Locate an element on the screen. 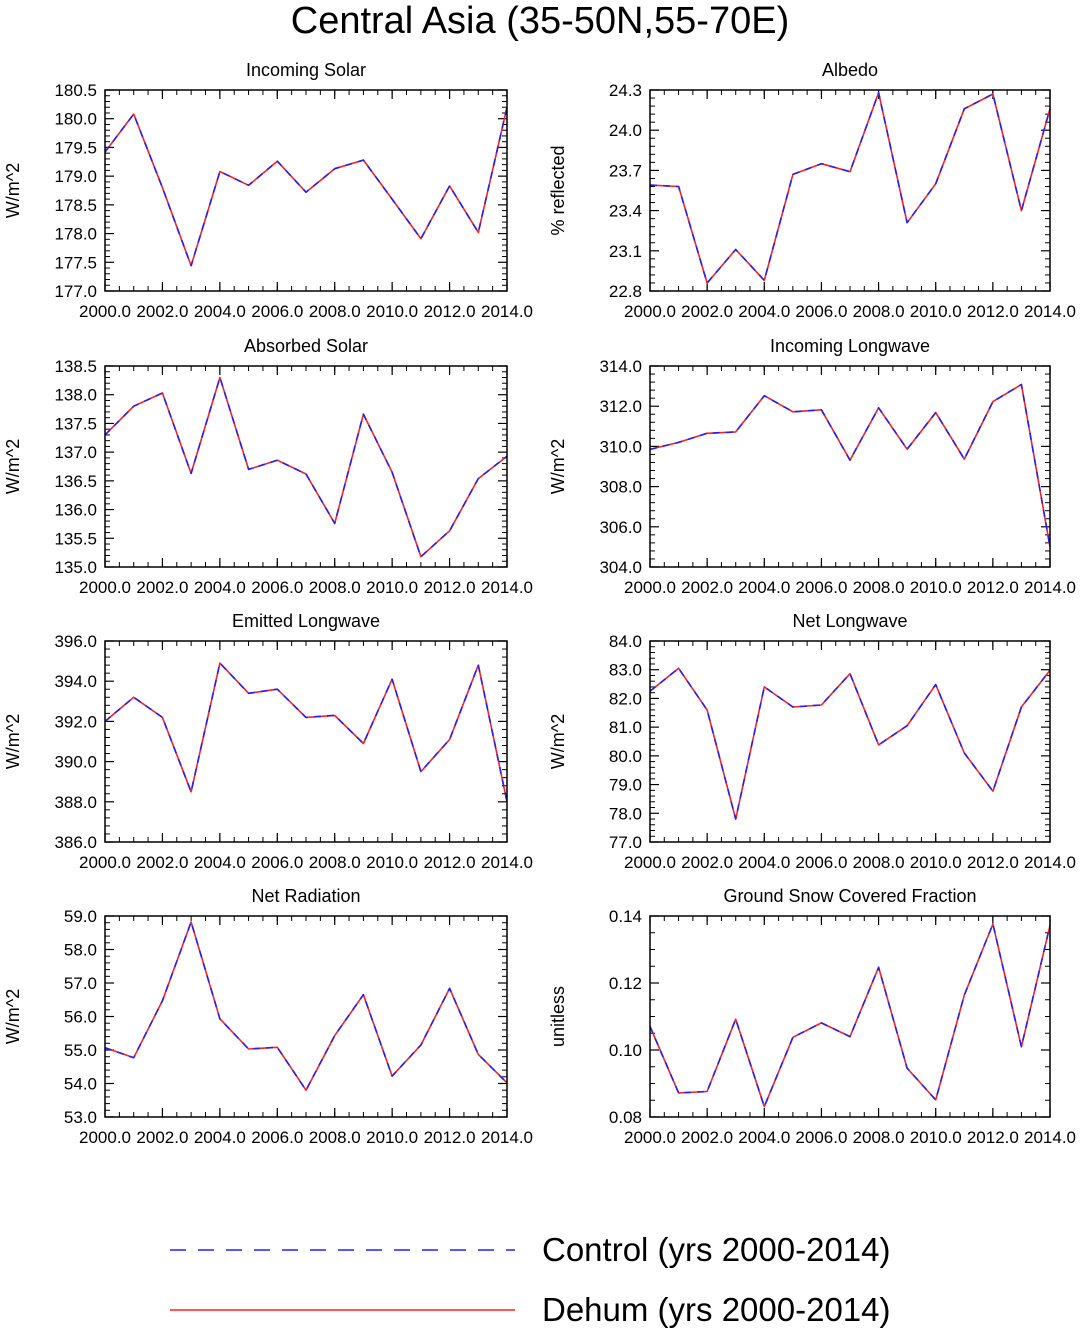 This screenshot has height=1330, width=1080. panel-title: Incoming Solar is located at coordinates (306, 70).